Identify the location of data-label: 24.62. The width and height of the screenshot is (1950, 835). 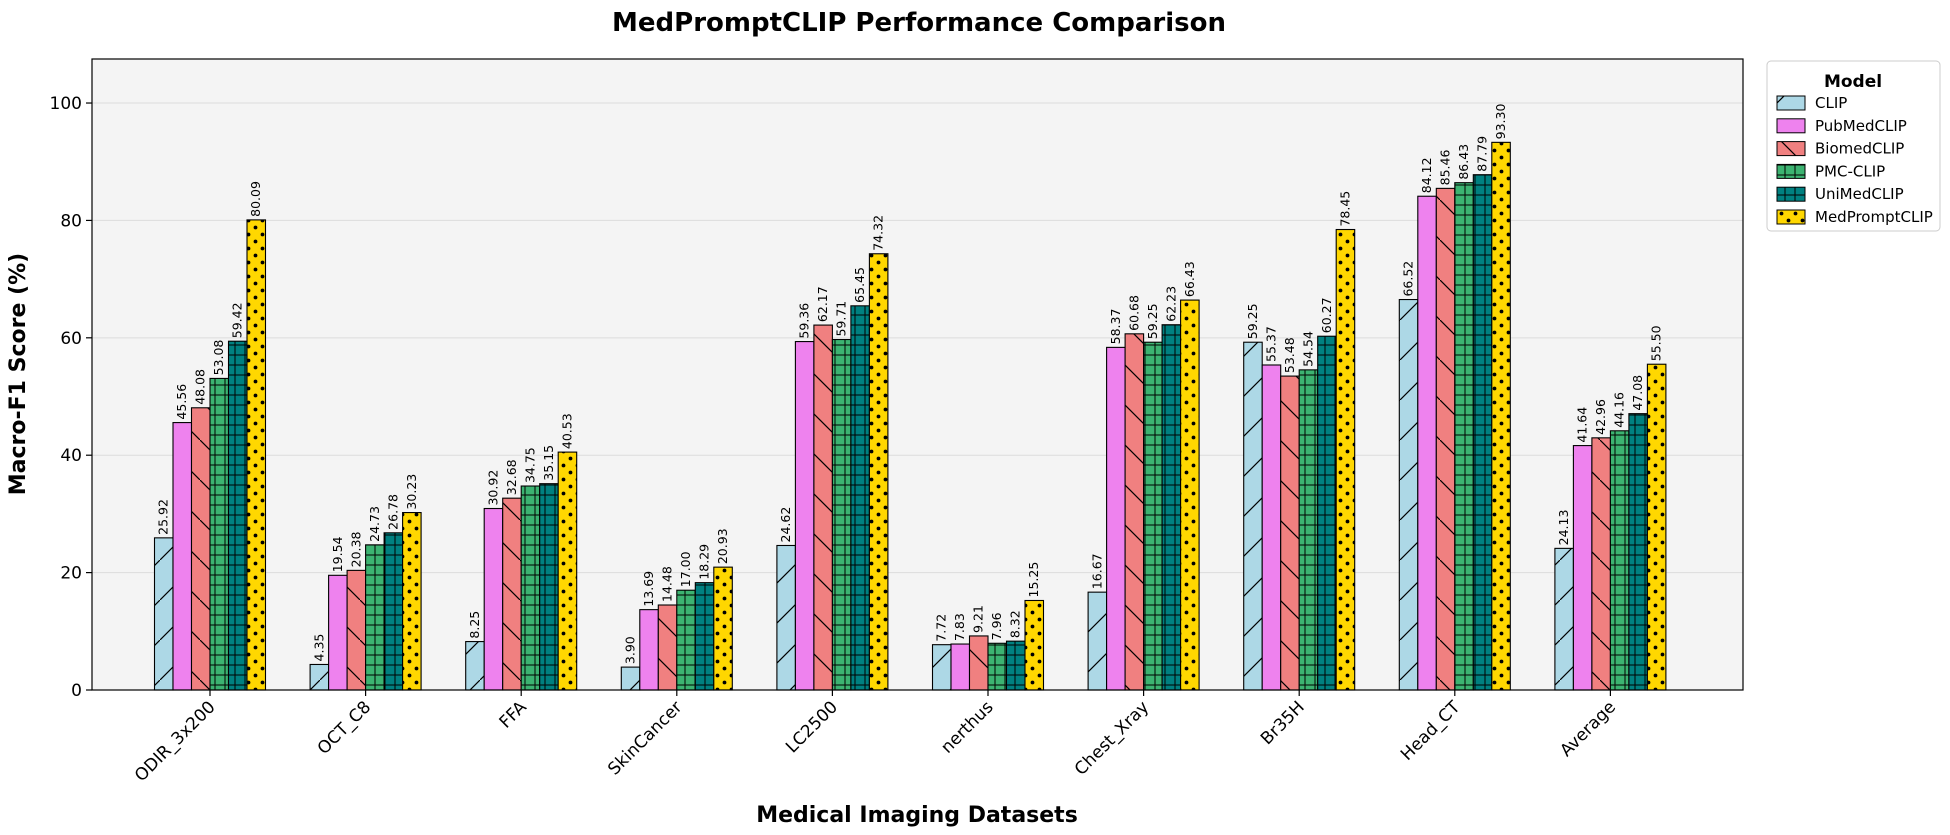
(785, 525).